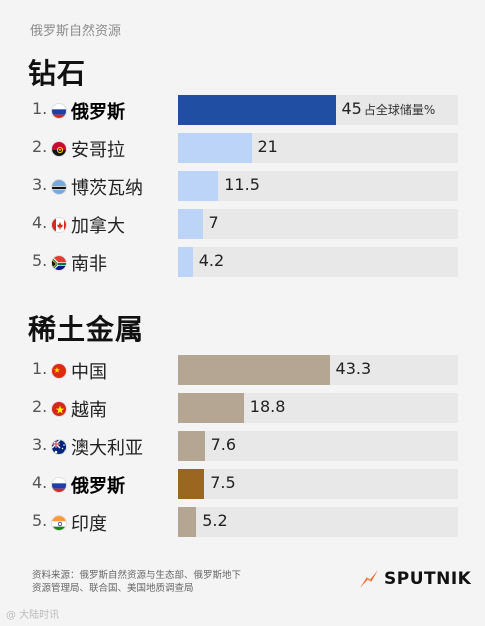 This screenshot has width=485, height=626. What do you see at coordinates (215, 520) in the screenshot?
I see `value-label: 5.2` at bounding box center [215, 520].